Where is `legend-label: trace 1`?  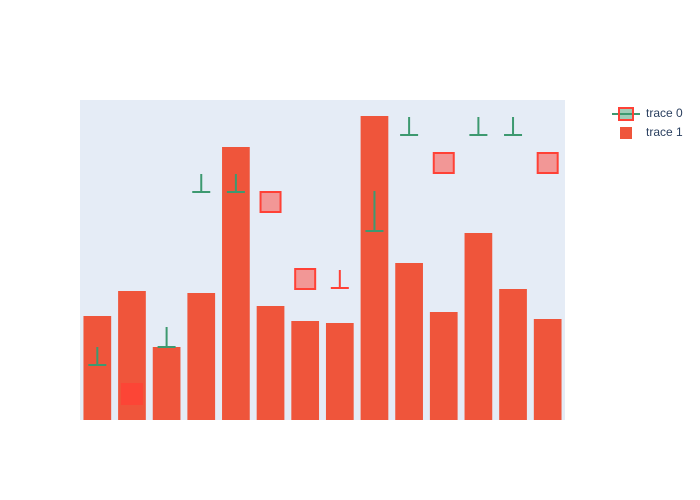 legend-label: trace 1 is located at coordinates (664, 132).